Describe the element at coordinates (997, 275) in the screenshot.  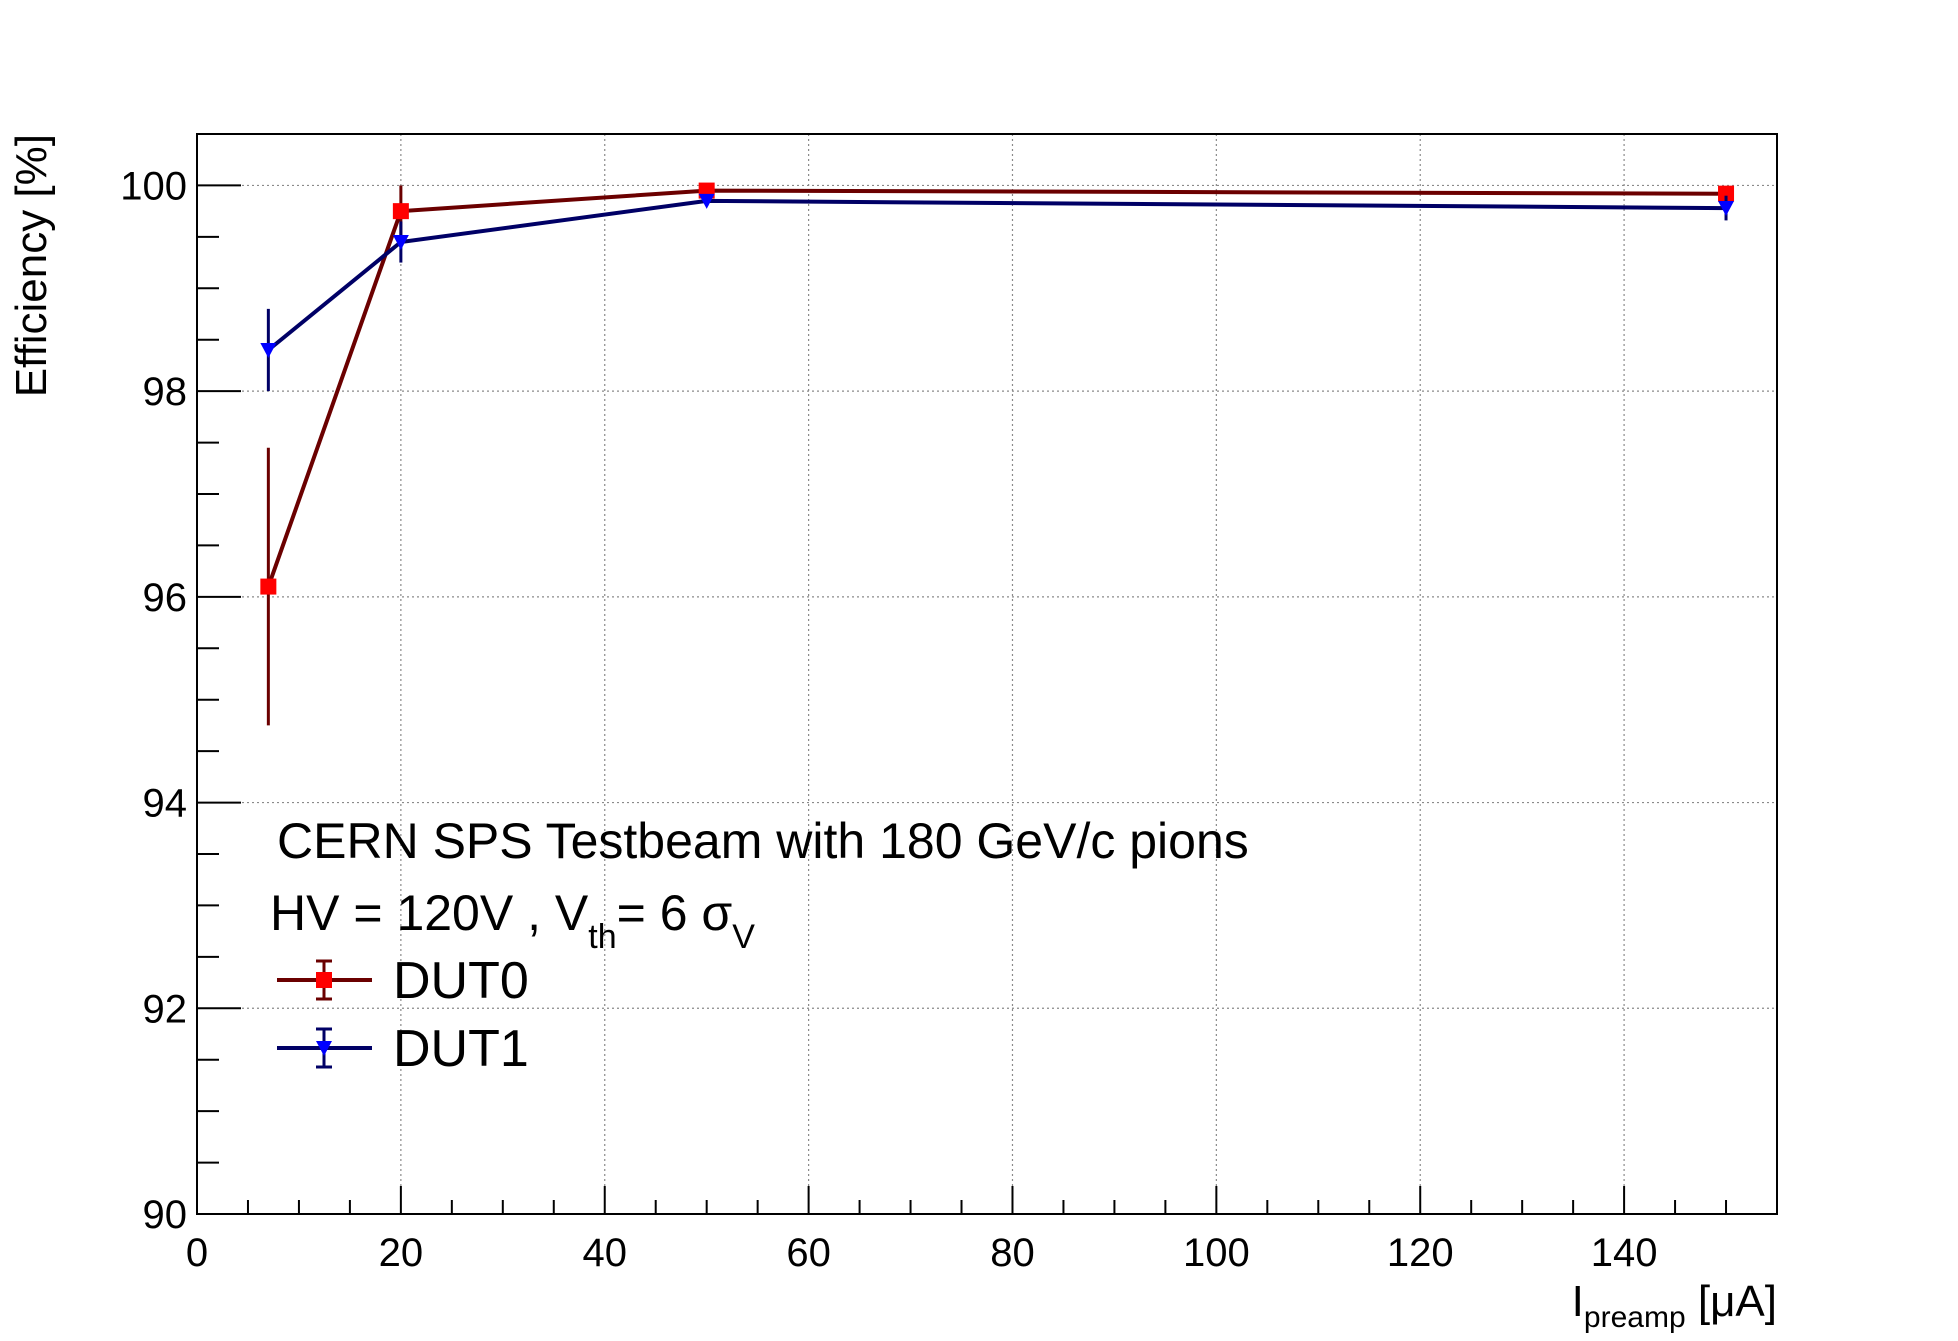
I see `series-line-dut1` at that location.